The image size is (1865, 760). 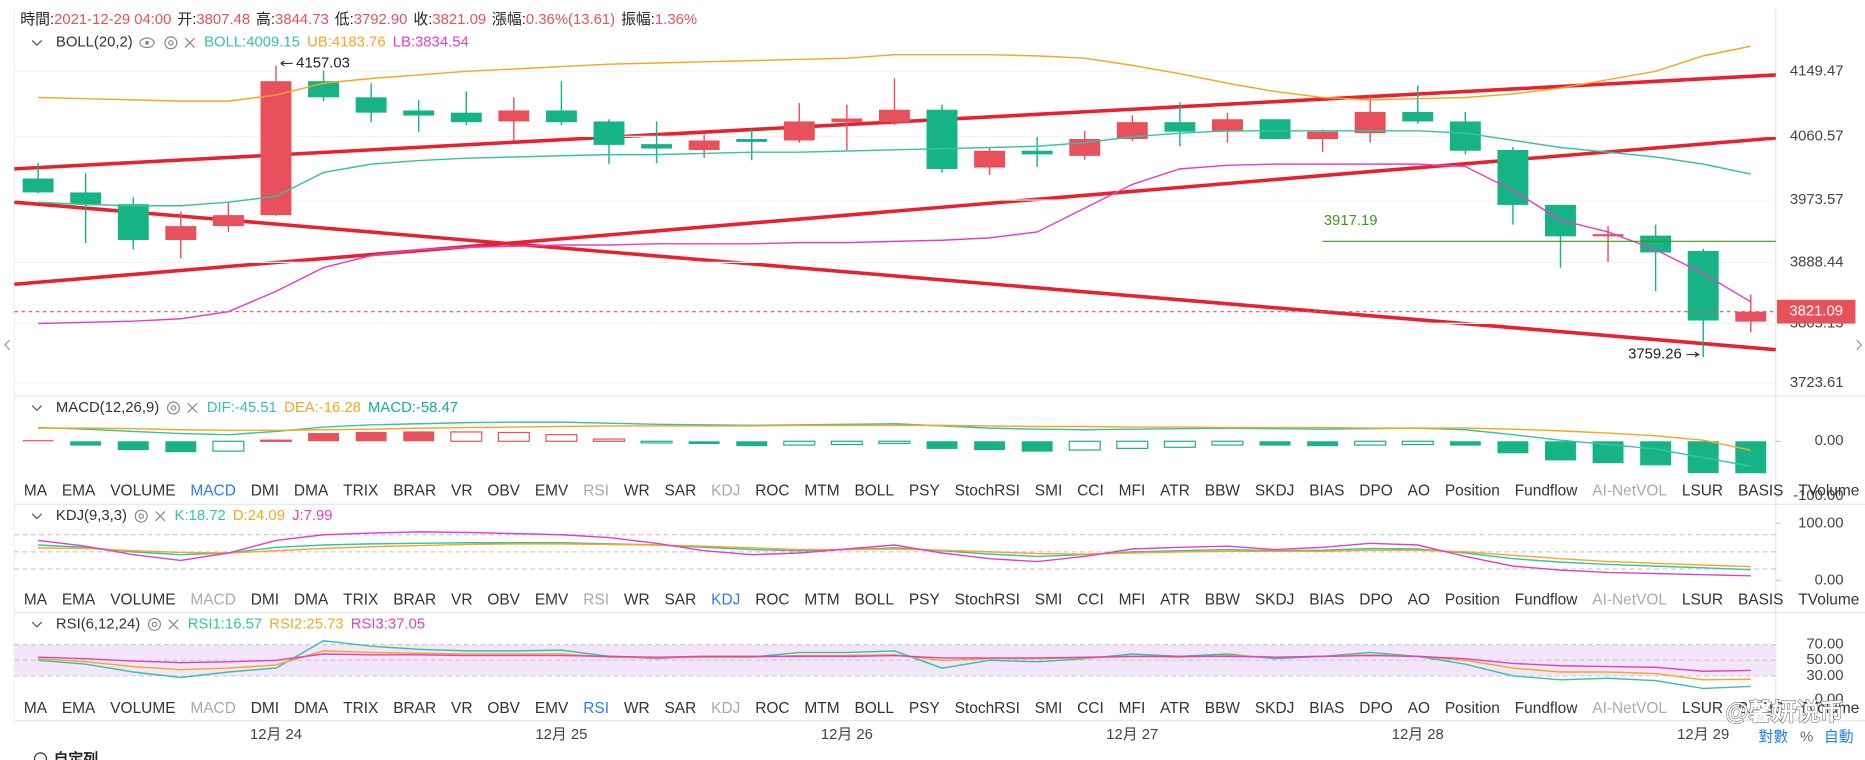 I want to click on visibility-icon, so click(x=147, y=43).